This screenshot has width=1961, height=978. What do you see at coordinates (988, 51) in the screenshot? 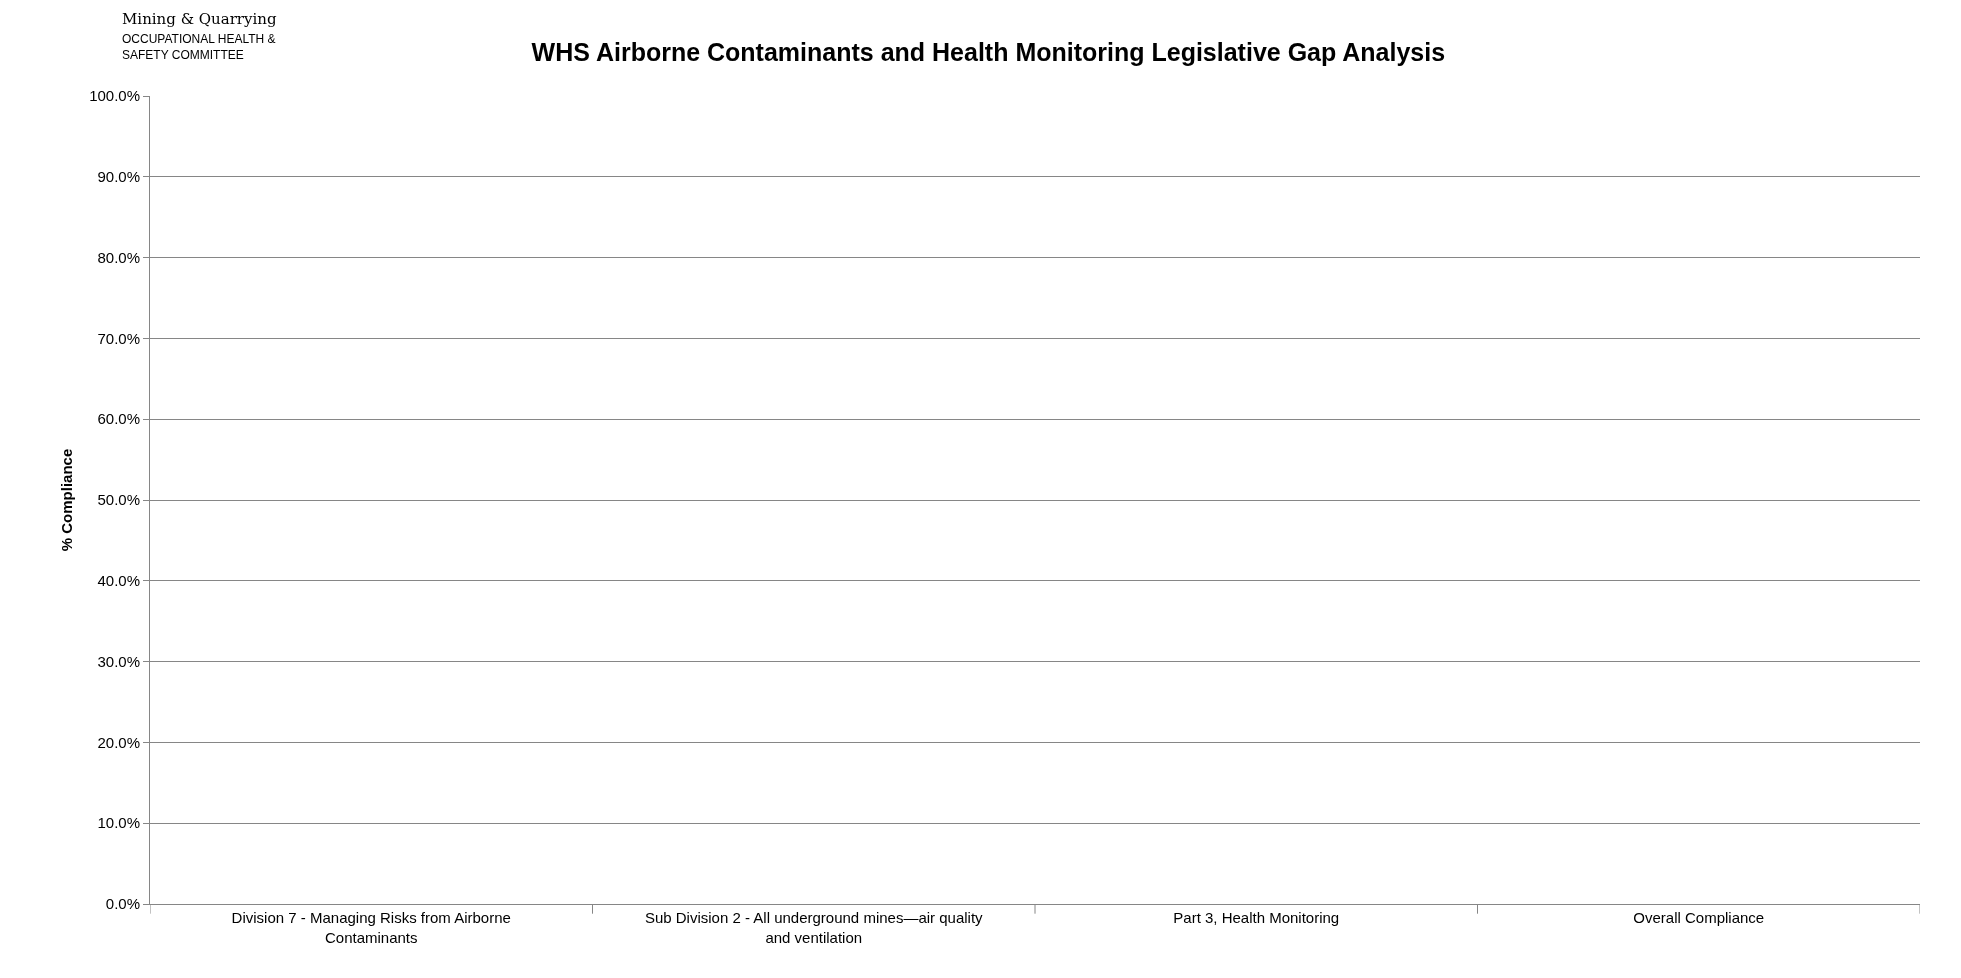
I see `chart-title: WHS Airborne Contaminants and Health Monitoring Legislative Gap Analysis` at bounding box center [988, 51].